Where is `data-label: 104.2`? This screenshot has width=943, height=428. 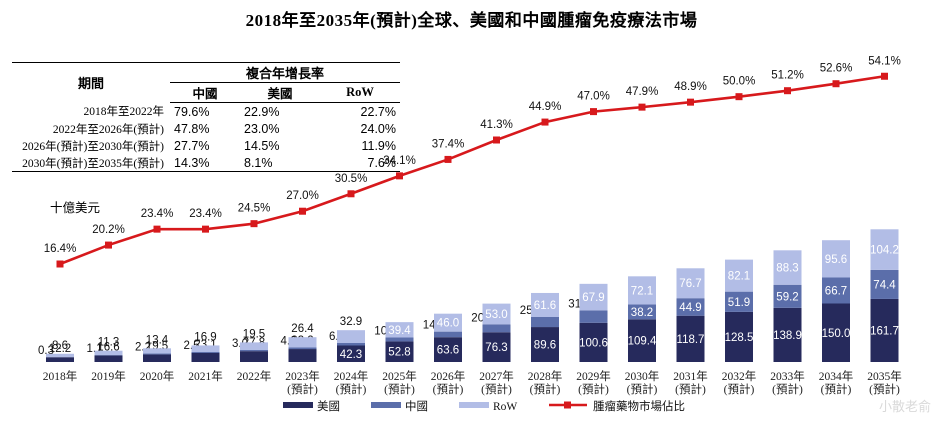
data-label: 104.2 is located at coordinates (884, 251).